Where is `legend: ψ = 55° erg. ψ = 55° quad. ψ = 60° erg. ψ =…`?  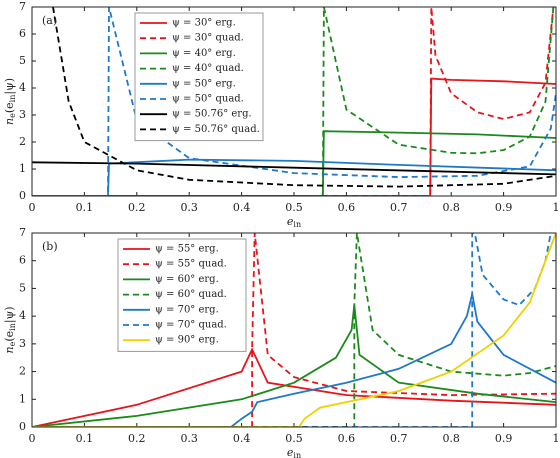 legend: ψ = 55° erg. ψ = 55° quad. ψ = 60° erg. ψ =… is located at coordinates (182, 295).